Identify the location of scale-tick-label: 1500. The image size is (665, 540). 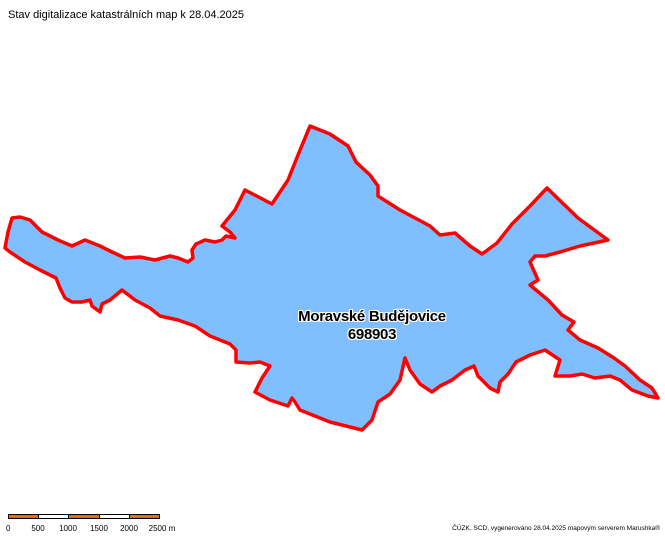
(99, 528).